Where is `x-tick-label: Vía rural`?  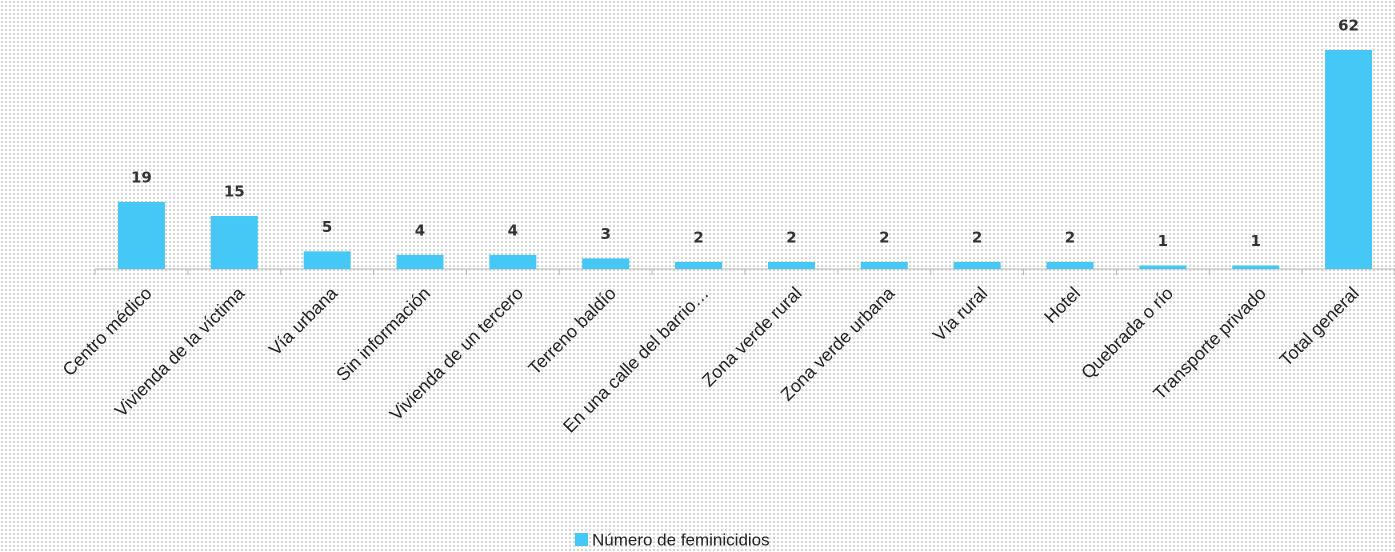 x-tick-label: Vía rural is located at coordinates (960, 314).